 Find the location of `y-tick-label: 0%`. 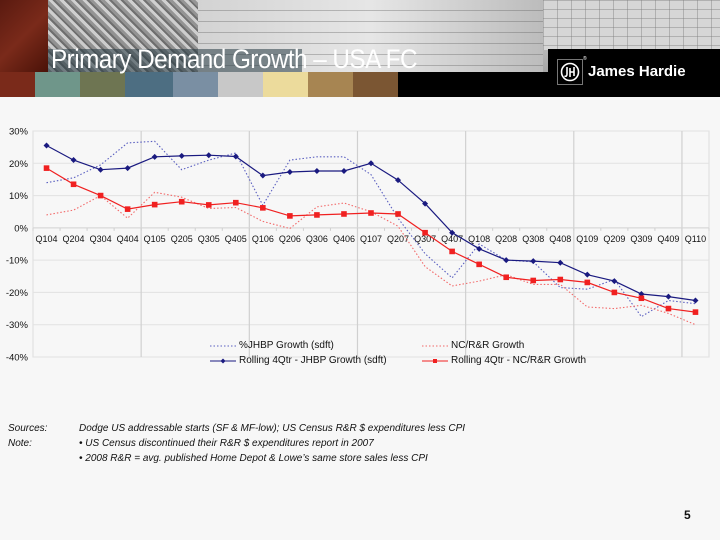

y-tick-label: 0% is located at coordinates (21, 228).